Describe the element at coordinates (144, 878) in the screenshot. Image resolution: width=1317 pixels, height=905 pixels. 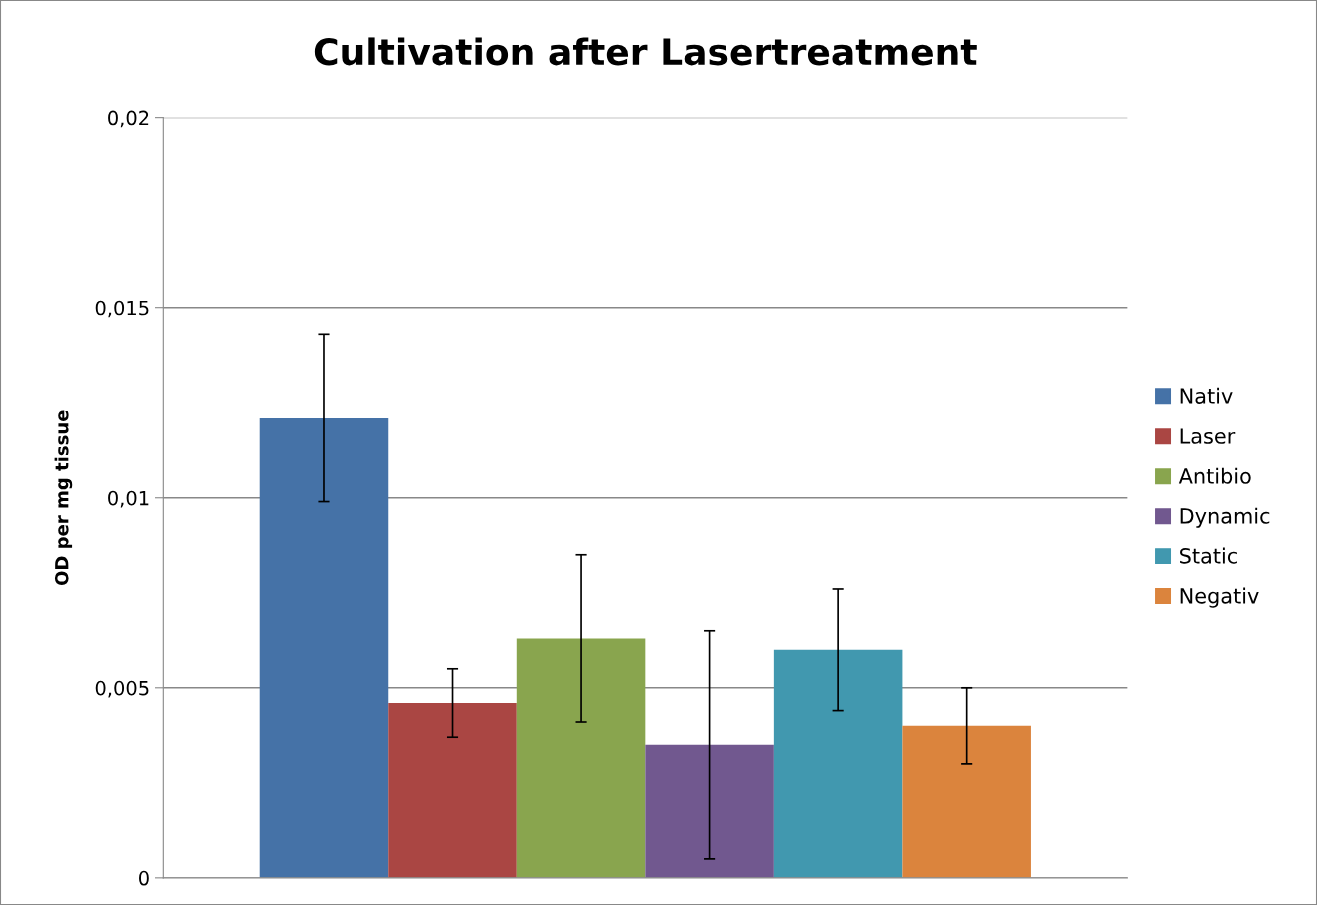
I see `y-tick-label: 0` at that location.